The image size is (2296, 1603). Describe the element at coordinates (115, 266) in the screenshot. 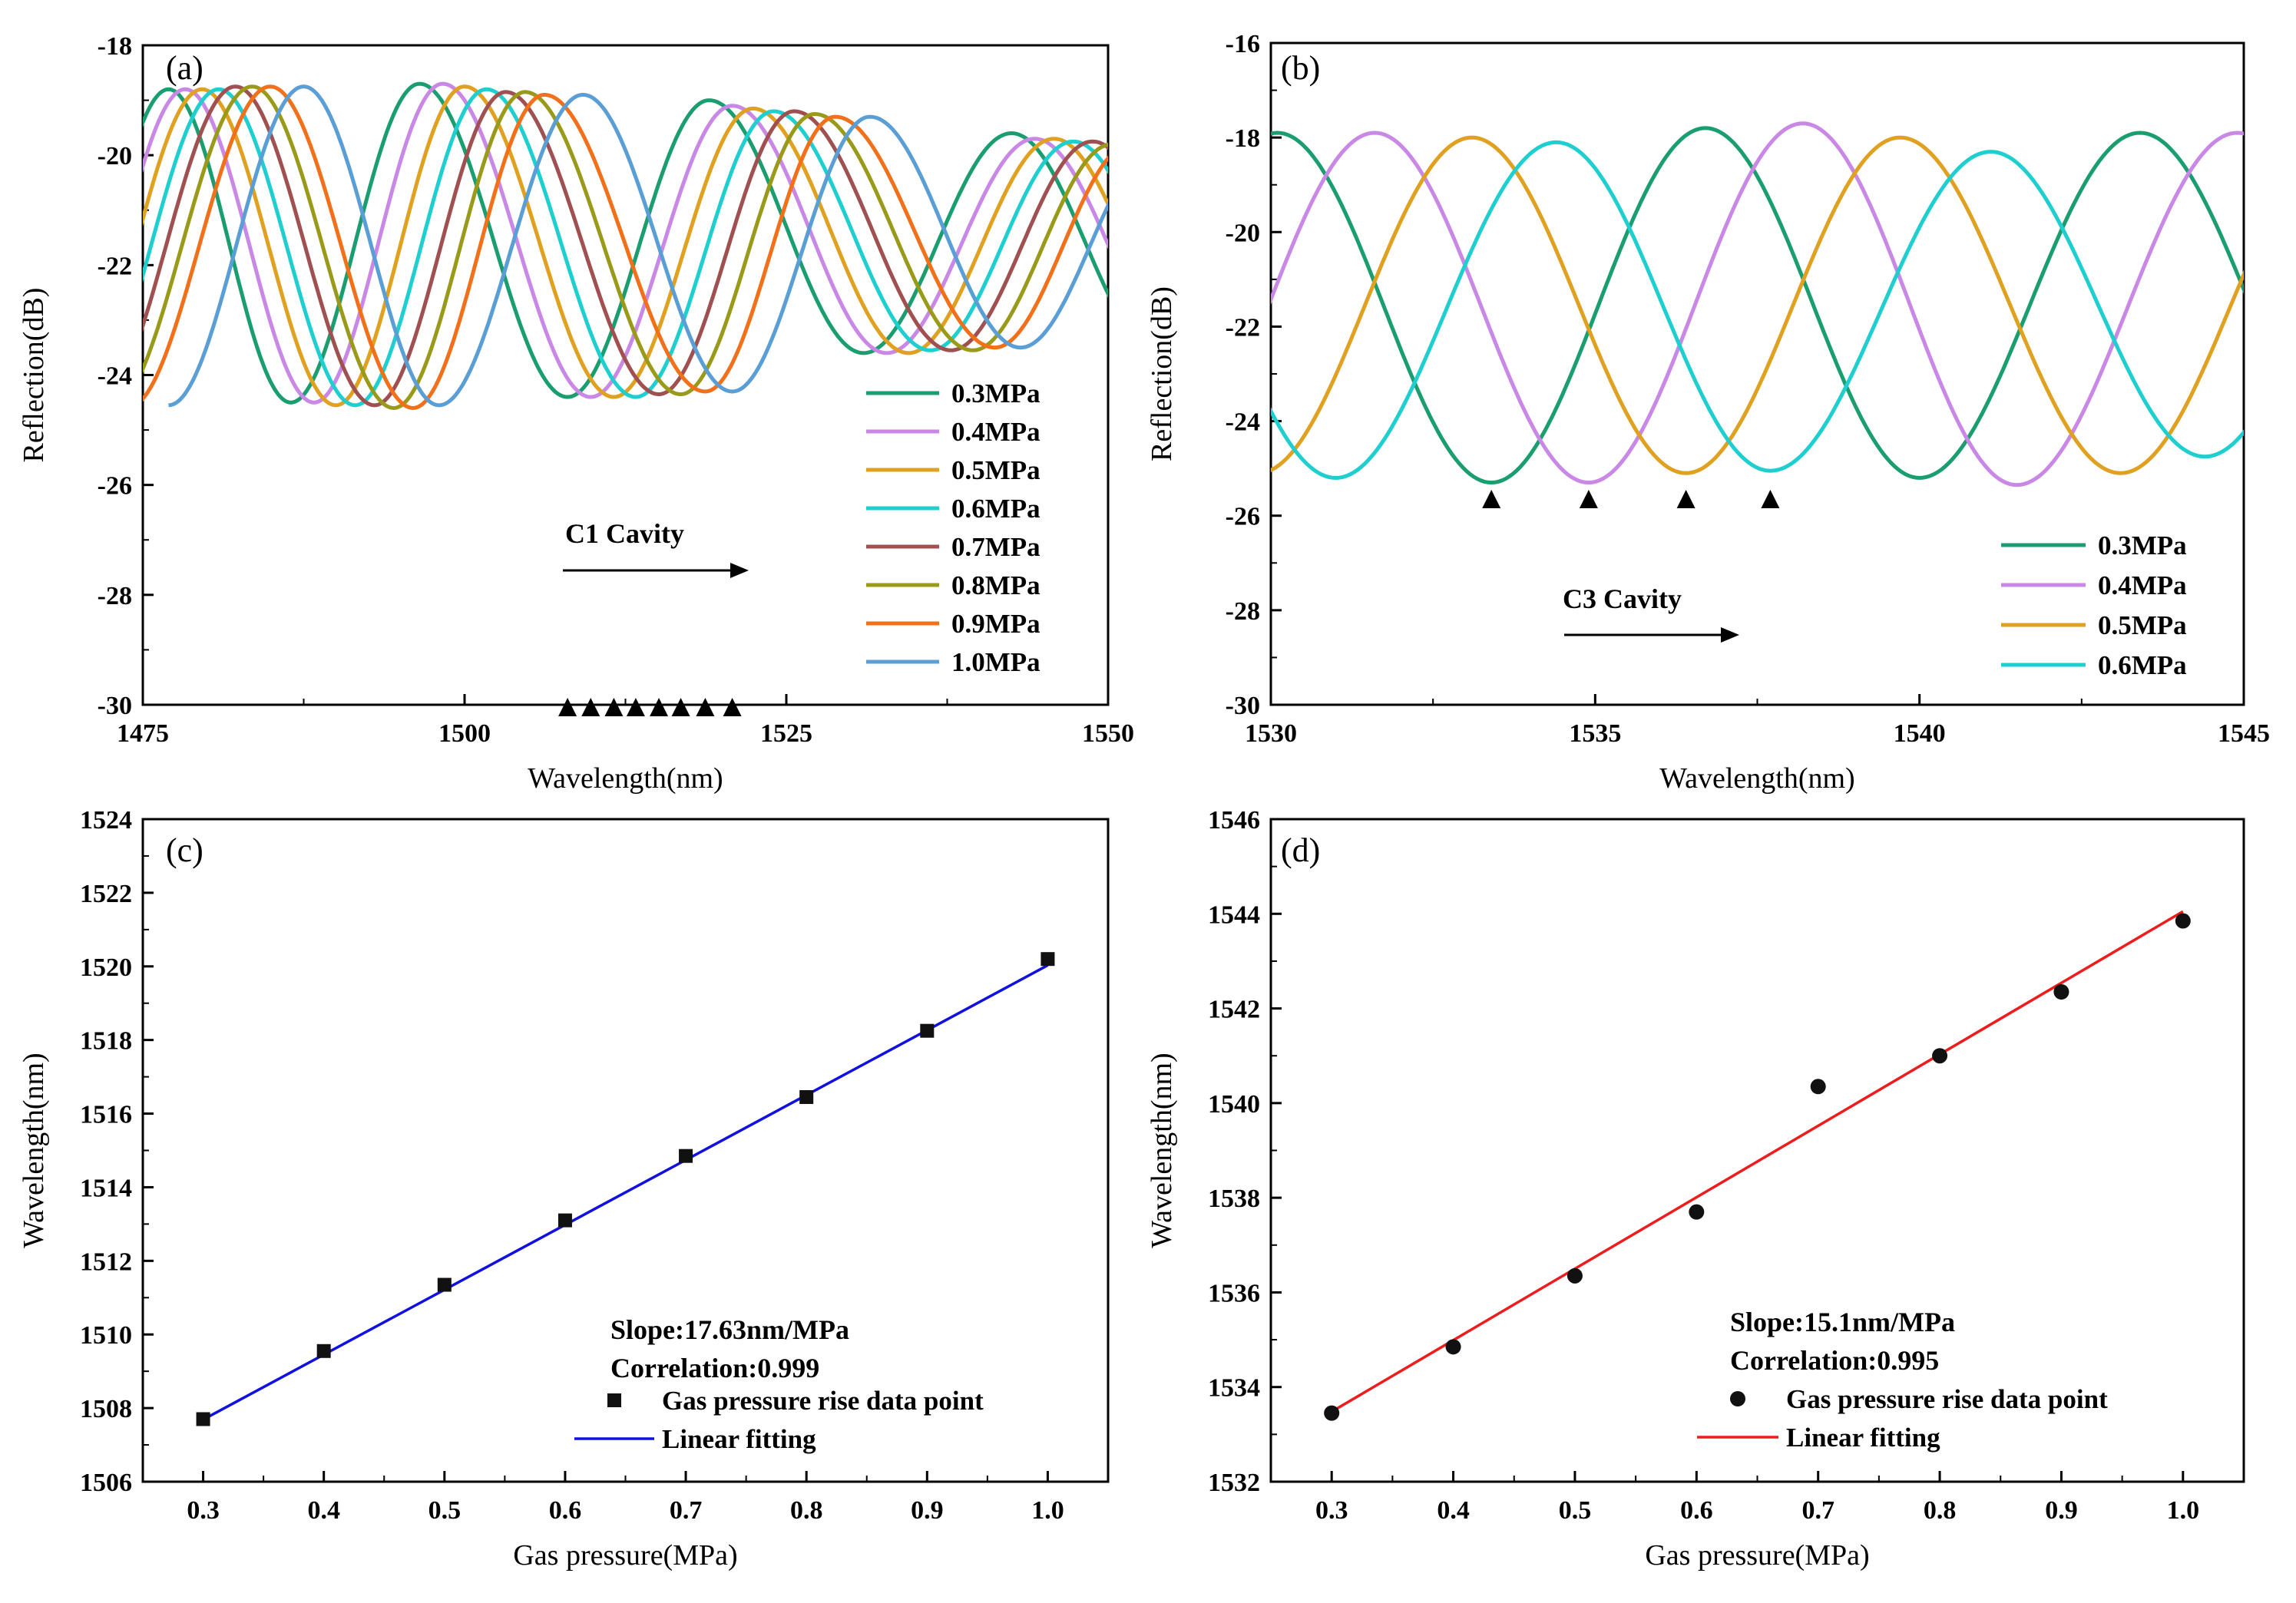

I see `y-tick-label: -22` at that location.